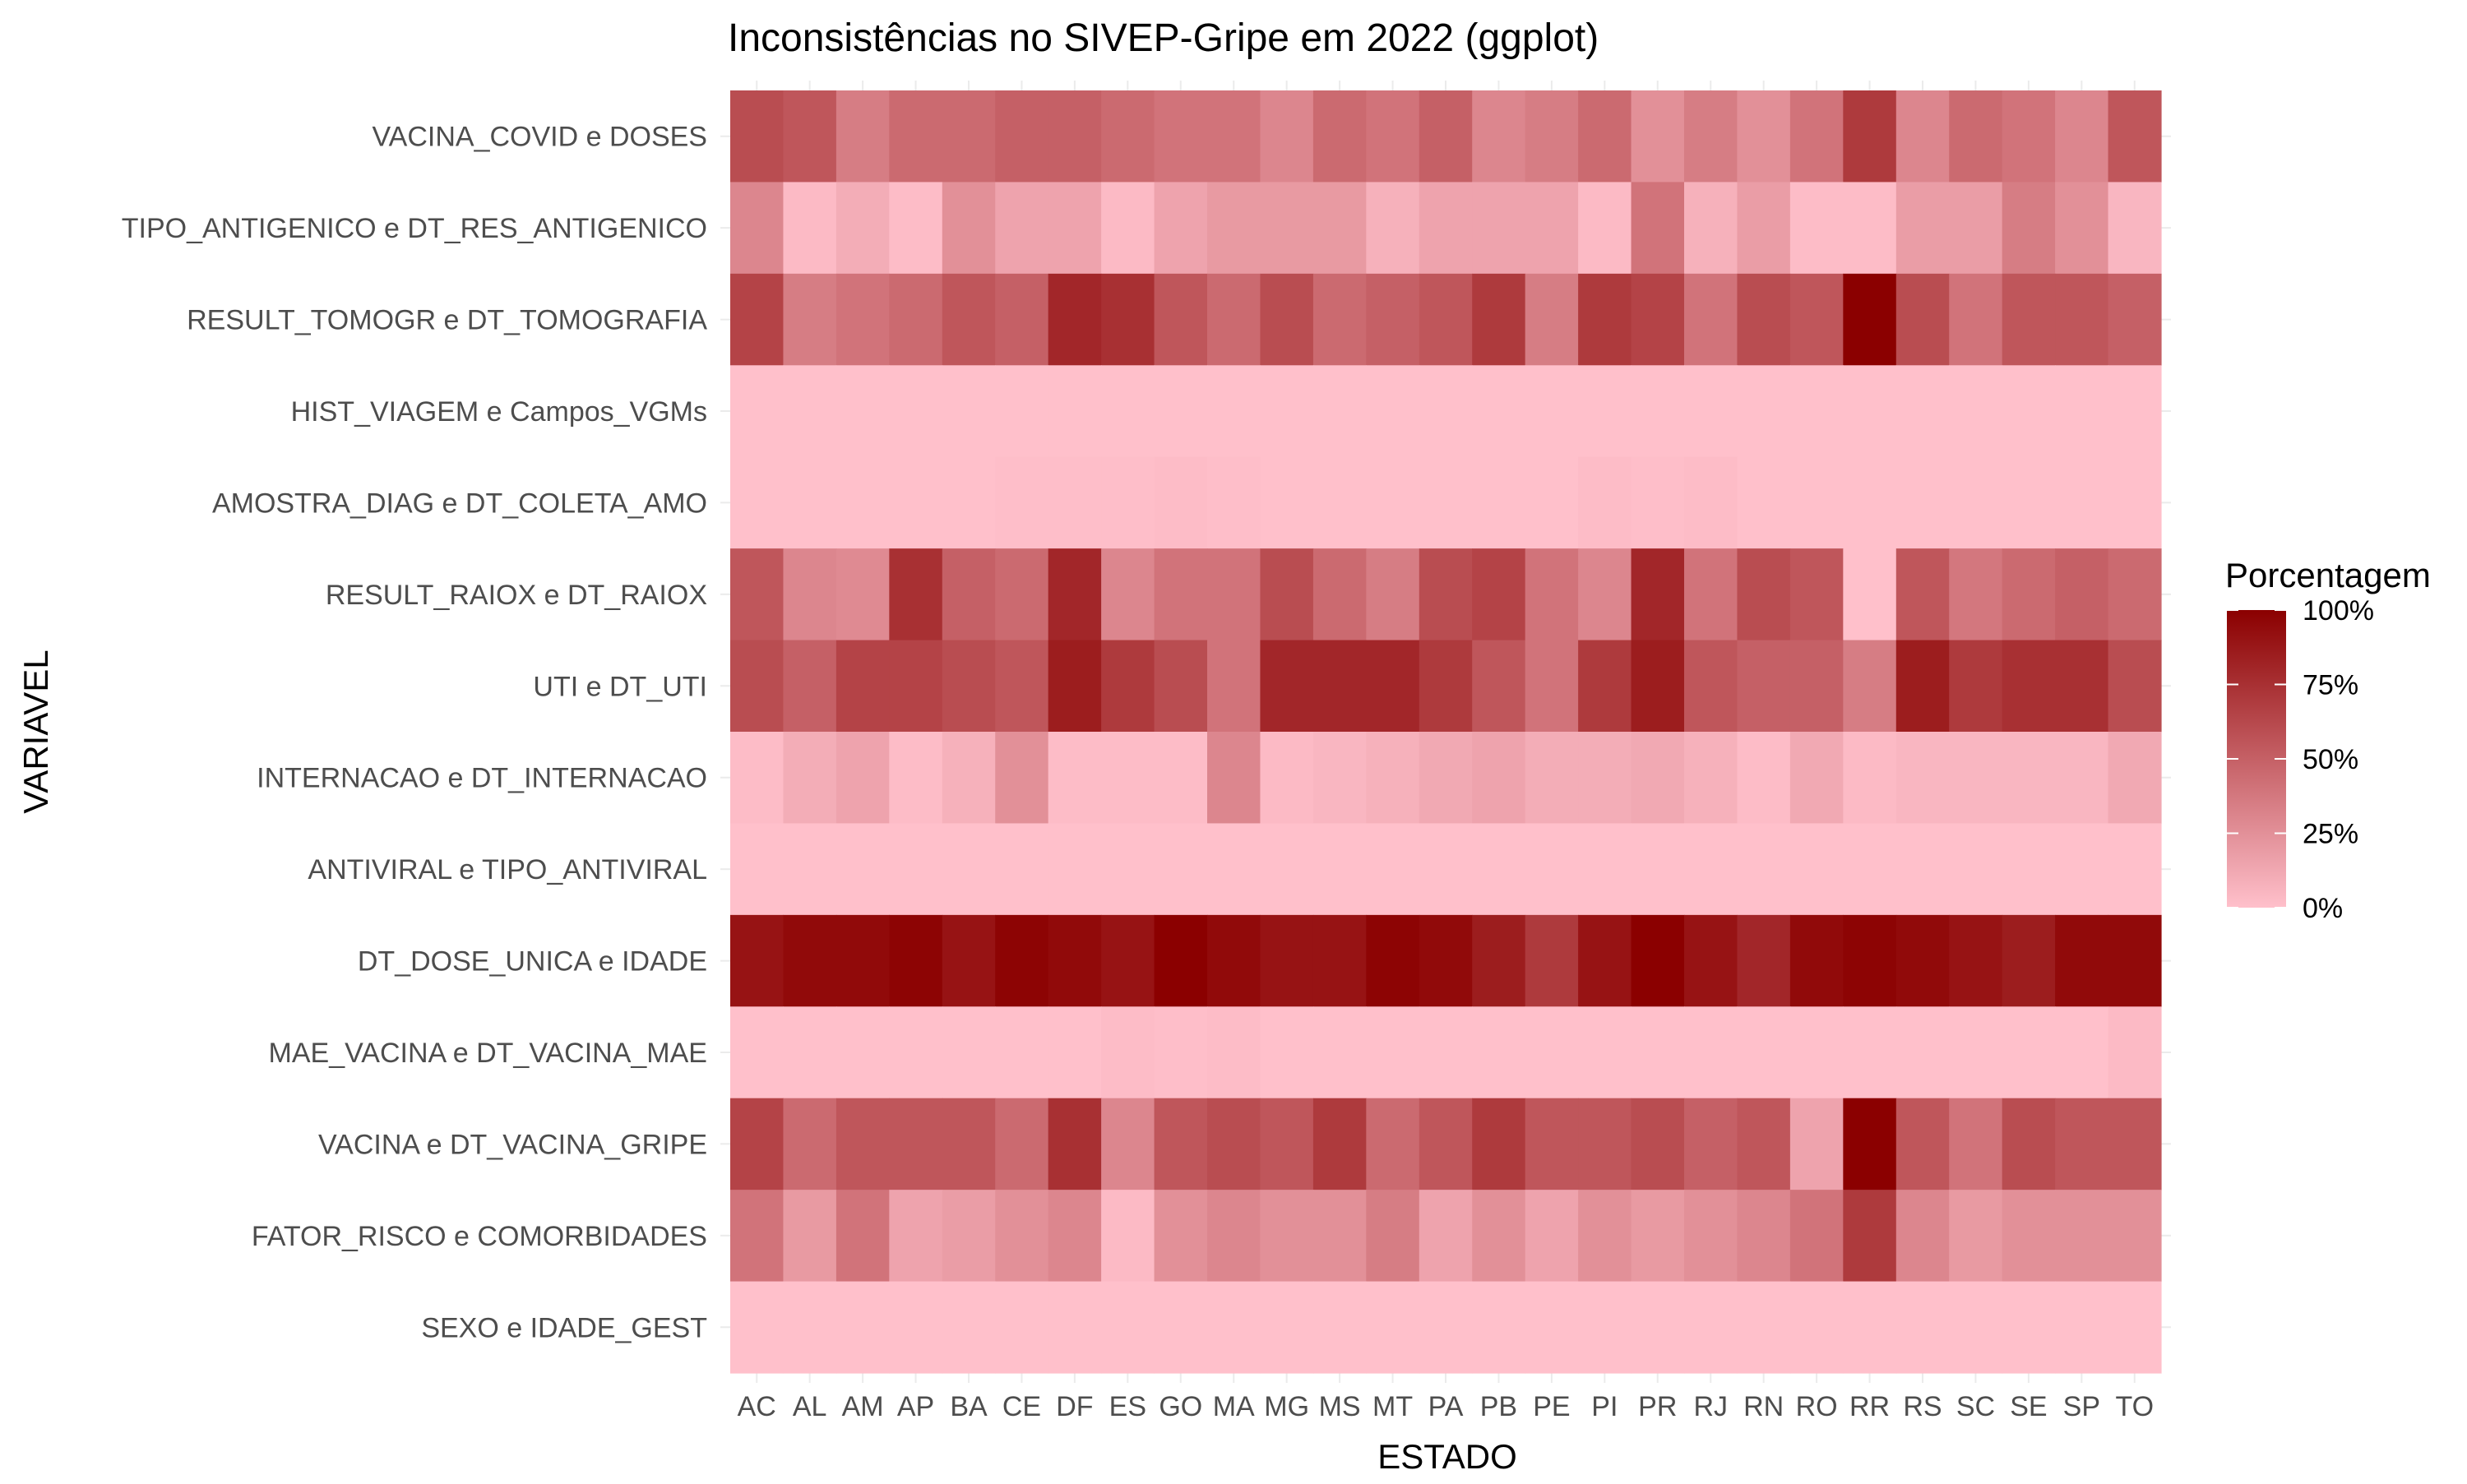 This screenshot has width=2467, height=1484. Describe the element at coordinates (2300, 759) in the screenshot. I see `legend-ticks: 0% 25% 50% 75% 100%` at that location.